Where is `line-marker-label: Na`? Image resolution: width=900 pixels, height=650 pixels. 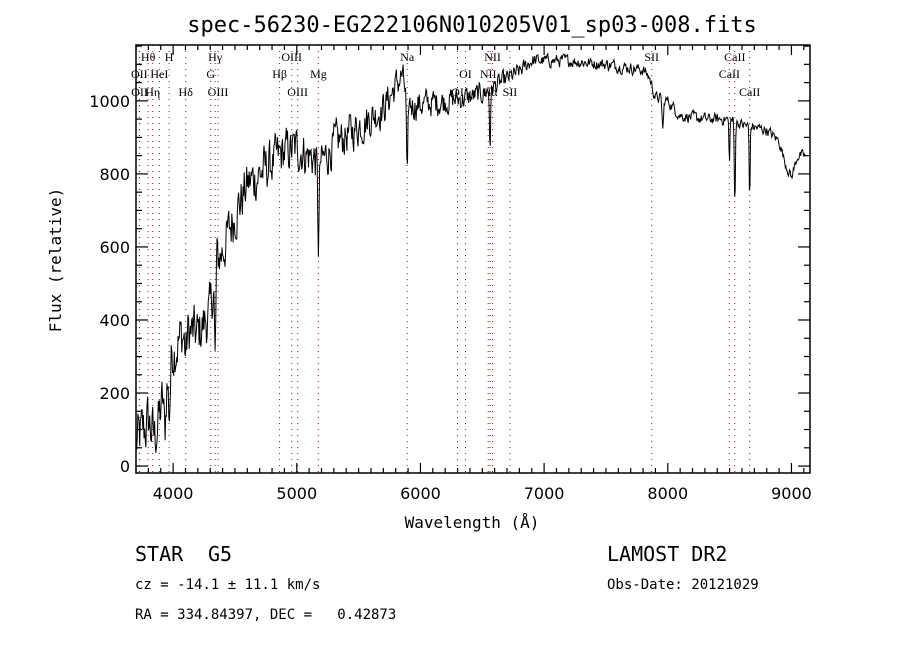 line-marker-label: Na is located at coordinates (407, 57).